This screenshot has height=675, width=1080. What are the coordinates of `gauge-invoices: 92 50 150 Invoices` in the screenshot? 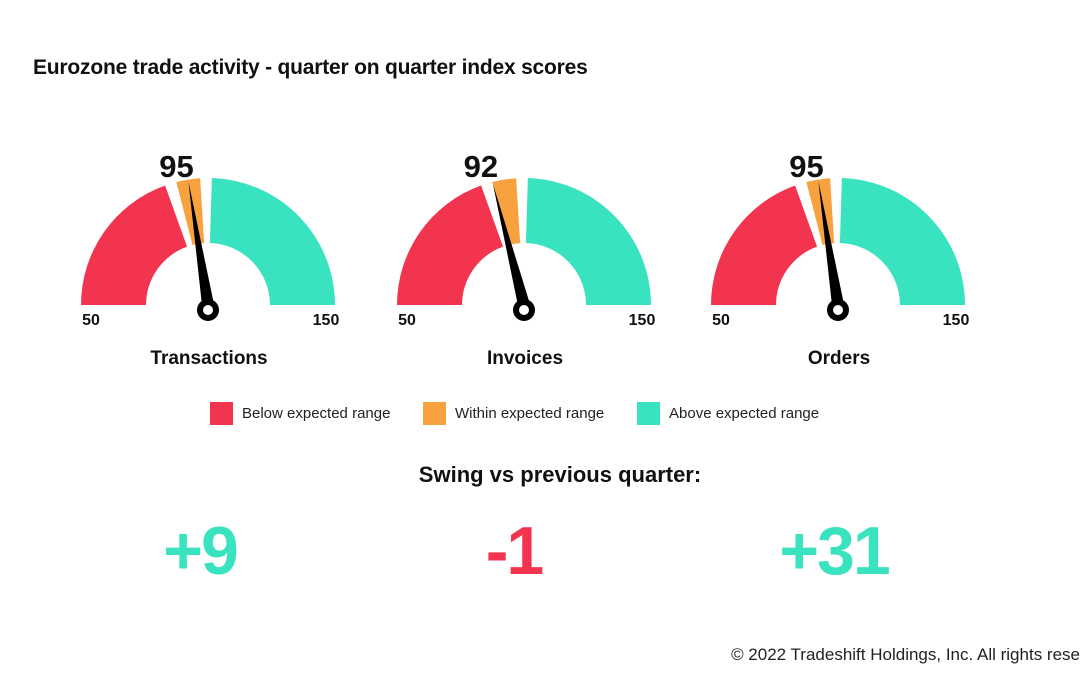 It's located at (526, 259).